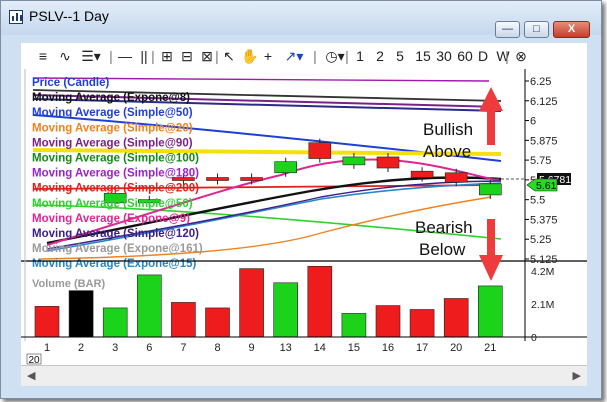  I want to click on horizontal-scrollbar: ◀ ▶, so click(304, 375).